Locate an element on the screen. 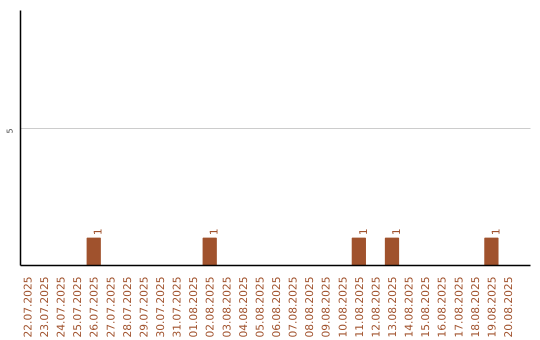 The width and height of the screenshot is (540, 340). x-tick-label: 31.07.2025 is located at coordinates (177, 307).